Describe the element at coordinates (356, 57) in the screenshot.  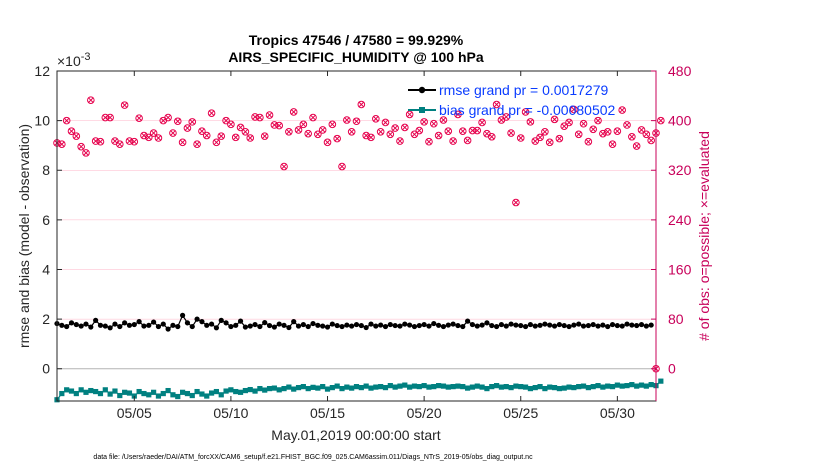
I see `title-line2: AIRS_SPECIFIC_HUMIDITY @ 100 hPa` at that location.